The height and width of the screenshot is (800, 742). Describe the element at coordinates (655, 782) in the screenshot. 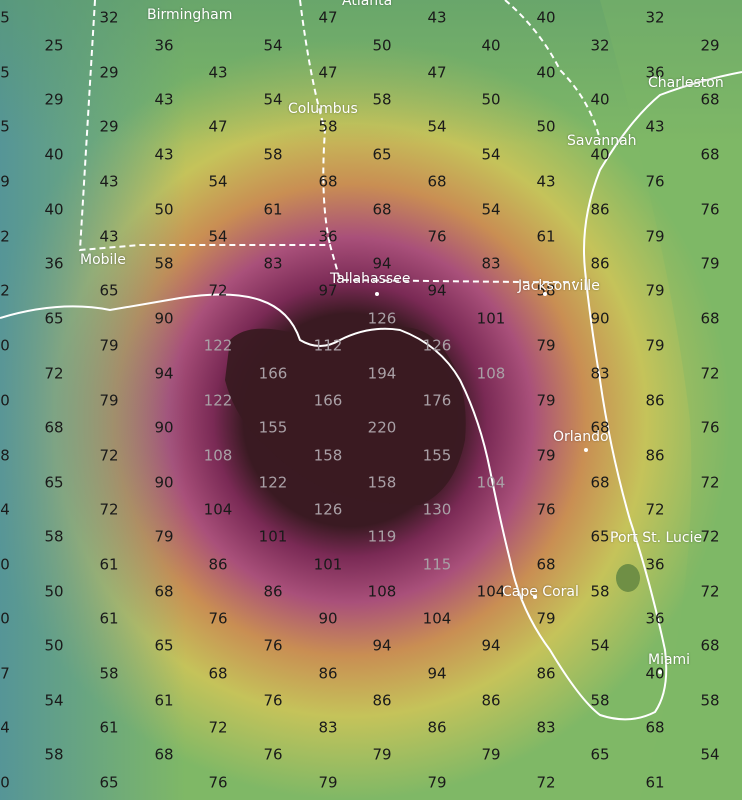

I see `wind-value: 61` at that location.